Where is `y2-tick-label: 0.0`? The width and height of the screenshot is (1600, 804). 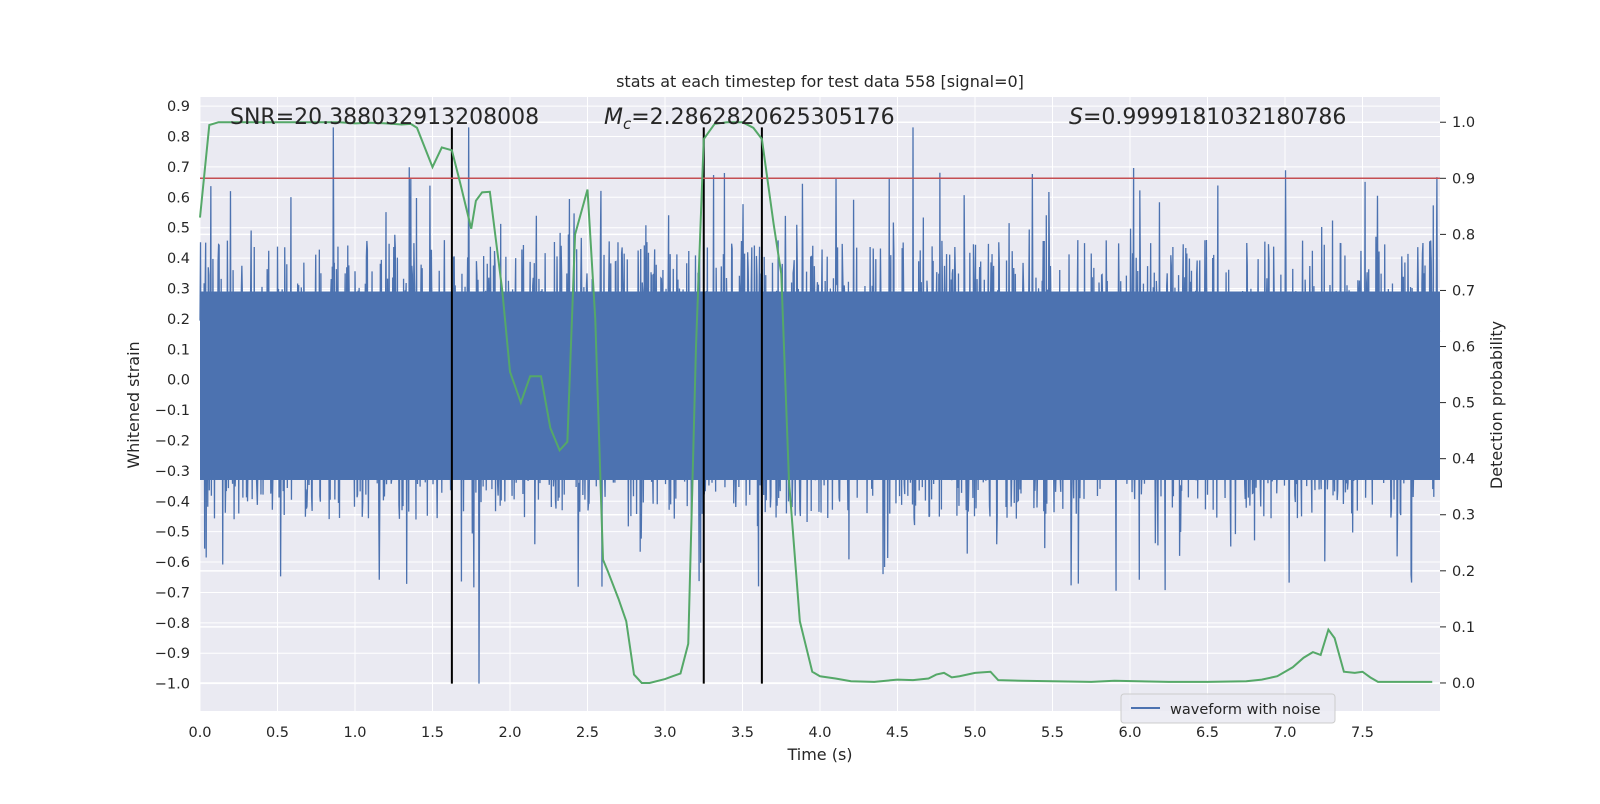 y2-tick-label: 0.0 is located at coordinates (1463, 684).